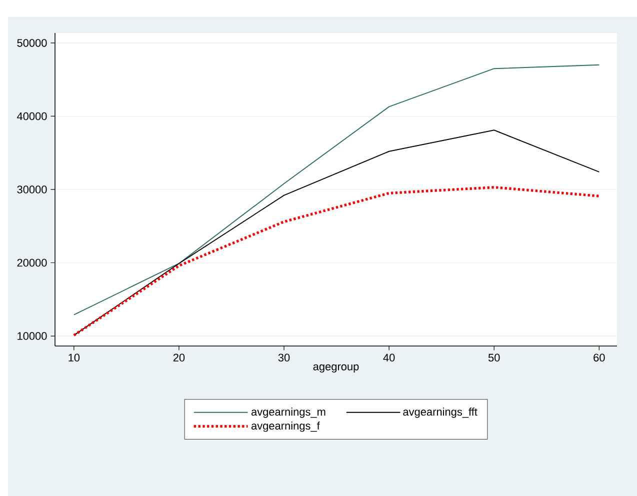 The image size is (637, 496). What do you see at coordinates (285, 427) in the screenshot?
I see `legend-label: avgearnings_f` at bounding box center [285, 427].